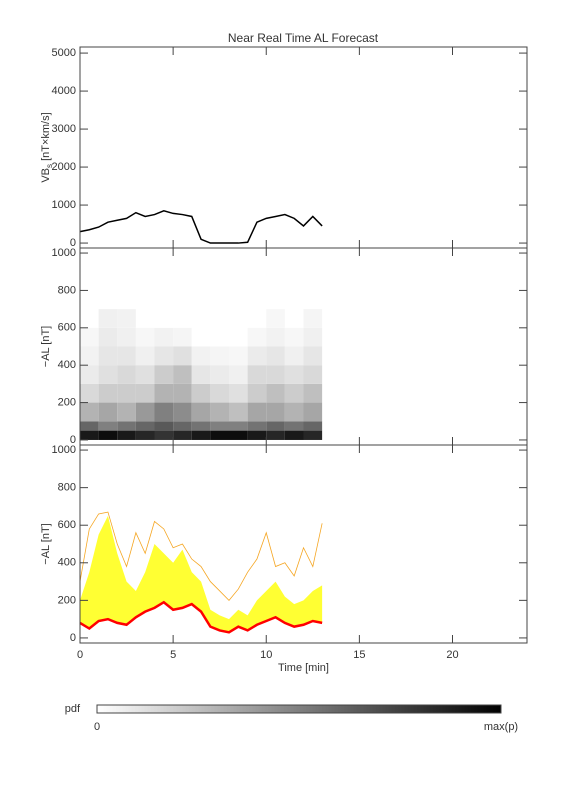  What do you see at coordinates (501, 727) in the screenshot?
I see `colorbar-max: max(p)` at bounding box center [501, 727].